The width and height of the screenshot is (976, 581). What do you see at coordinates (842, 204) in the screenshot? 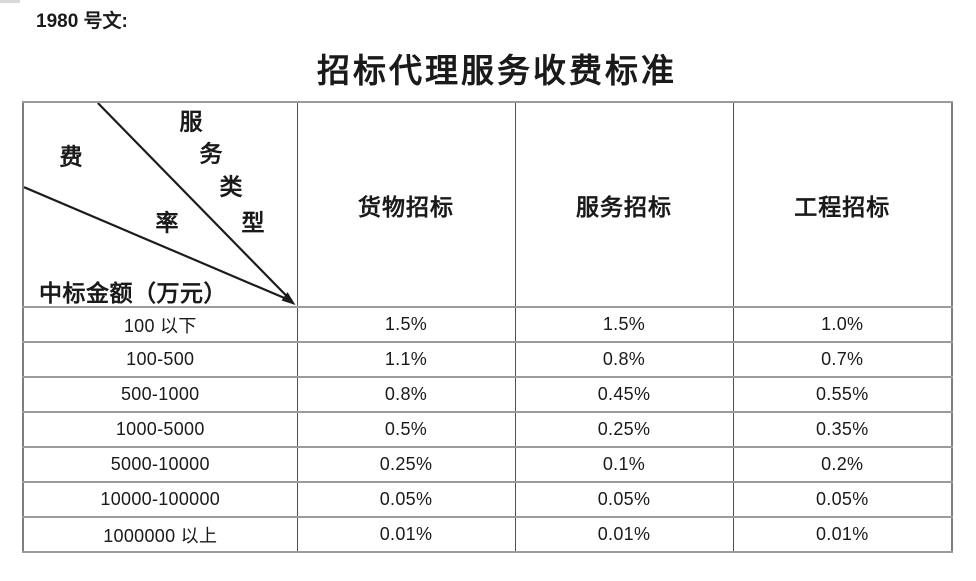
I see `column-header-engineering: 工程招标` at bounding box center [842, 204].